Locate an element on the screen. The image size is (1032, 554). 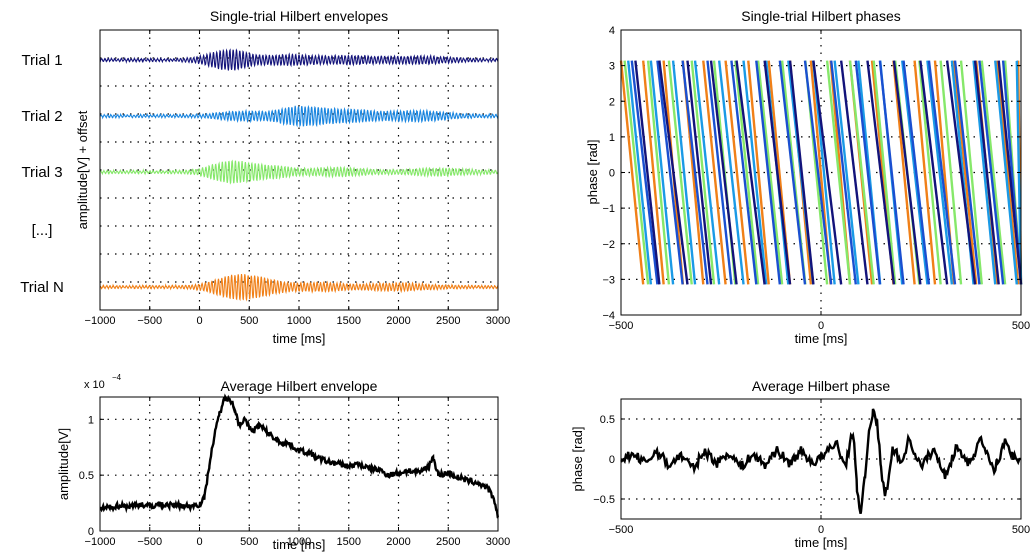
trial-envelope-trace is located at coordinates (299, 59).